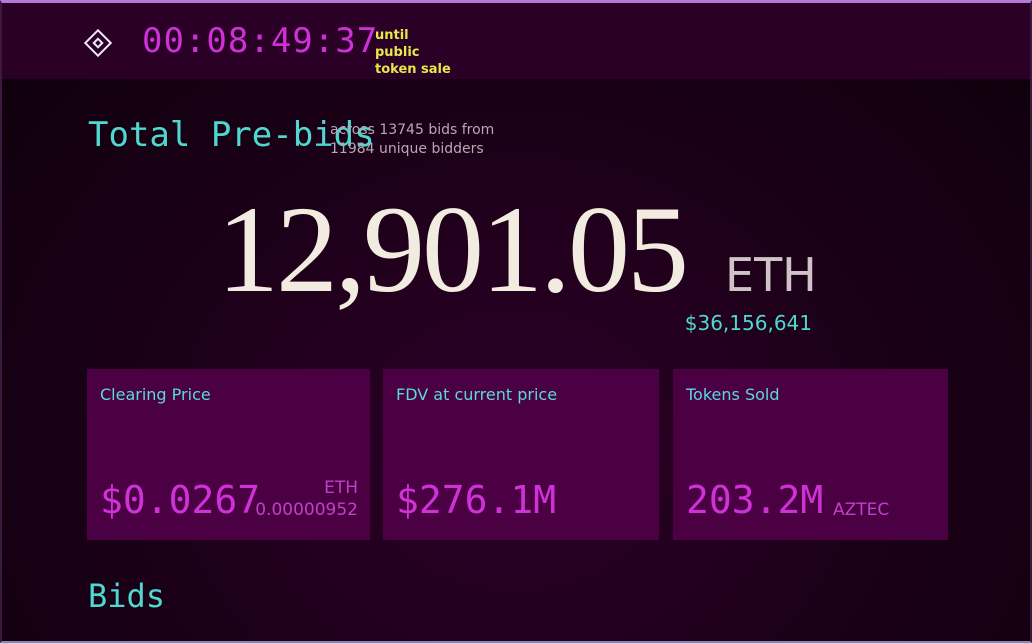 This screenshot has width=1032, height=643. What do you see at coordinates (341, 488) in the screenshot?
I see `card-unit: ETH` at bounding box center [341, 488].